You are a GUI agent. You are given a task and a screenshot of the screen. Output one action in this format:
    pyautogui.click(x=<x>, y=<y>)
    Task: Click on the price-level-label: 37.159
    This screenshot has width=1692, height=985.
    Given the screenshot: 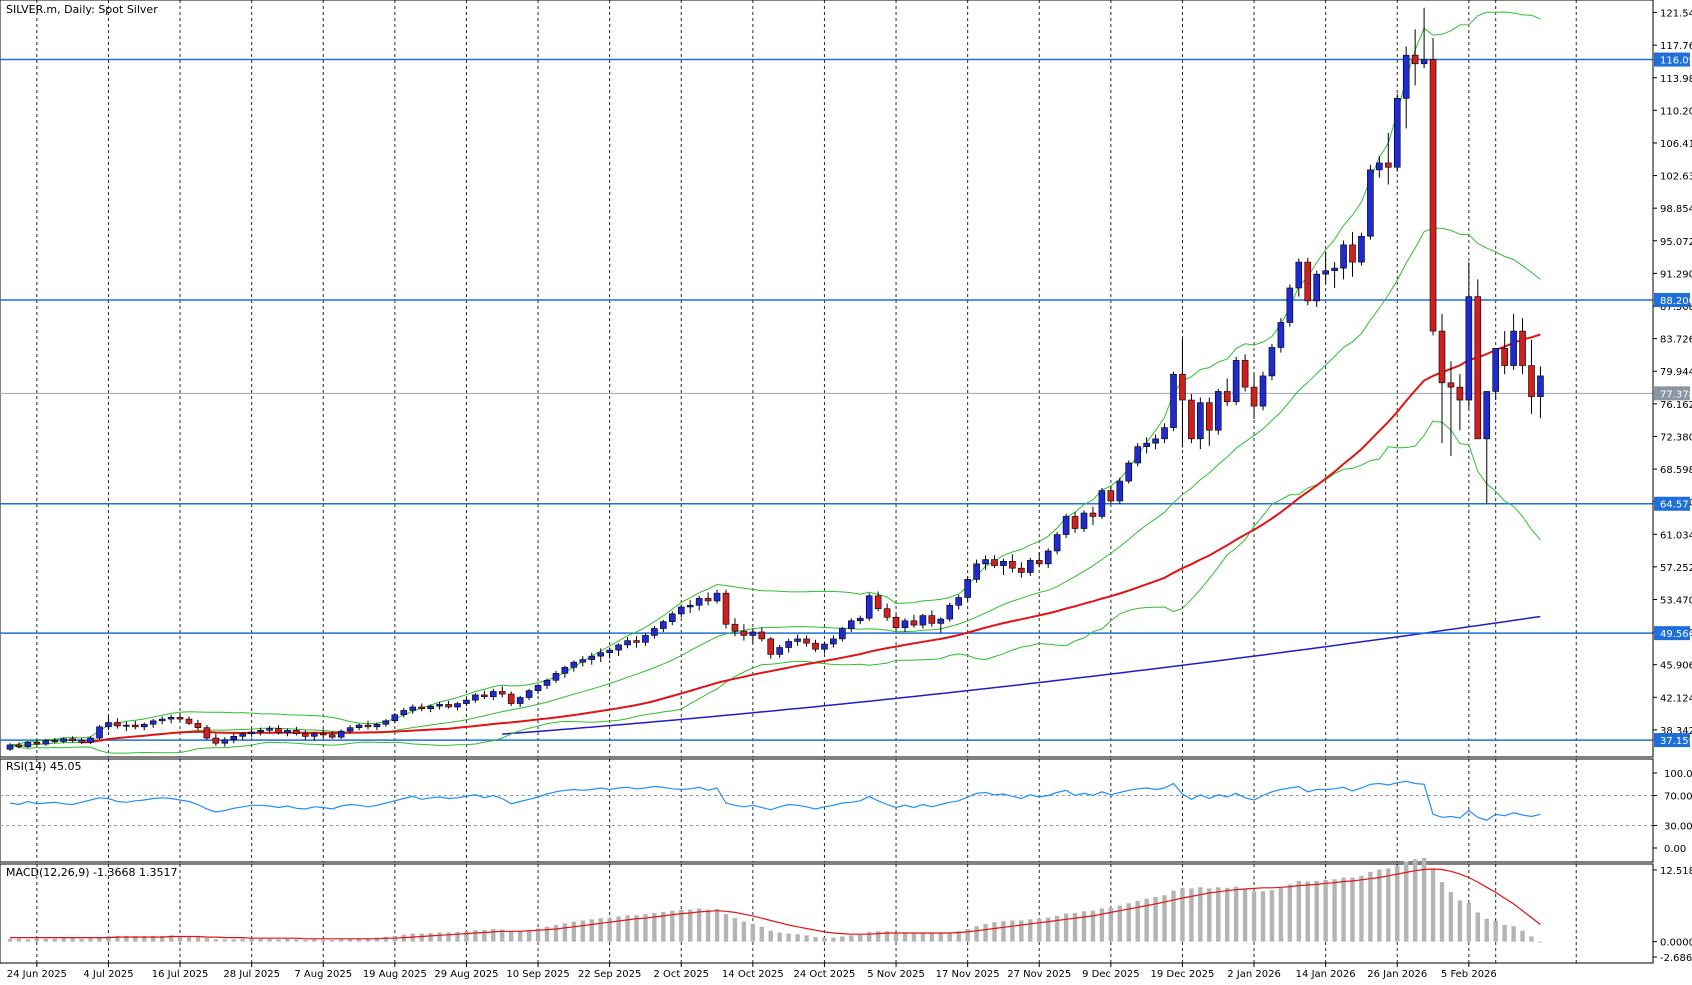 What is the action you would take?
    pyautogui.click(x=1676, y=741)
    